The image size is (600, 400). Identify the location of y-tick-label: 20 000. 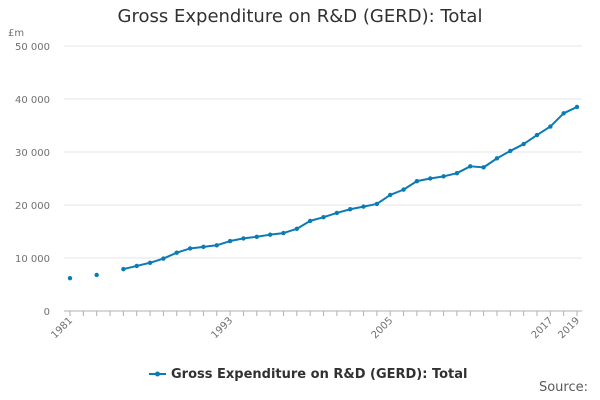
(32, 206).